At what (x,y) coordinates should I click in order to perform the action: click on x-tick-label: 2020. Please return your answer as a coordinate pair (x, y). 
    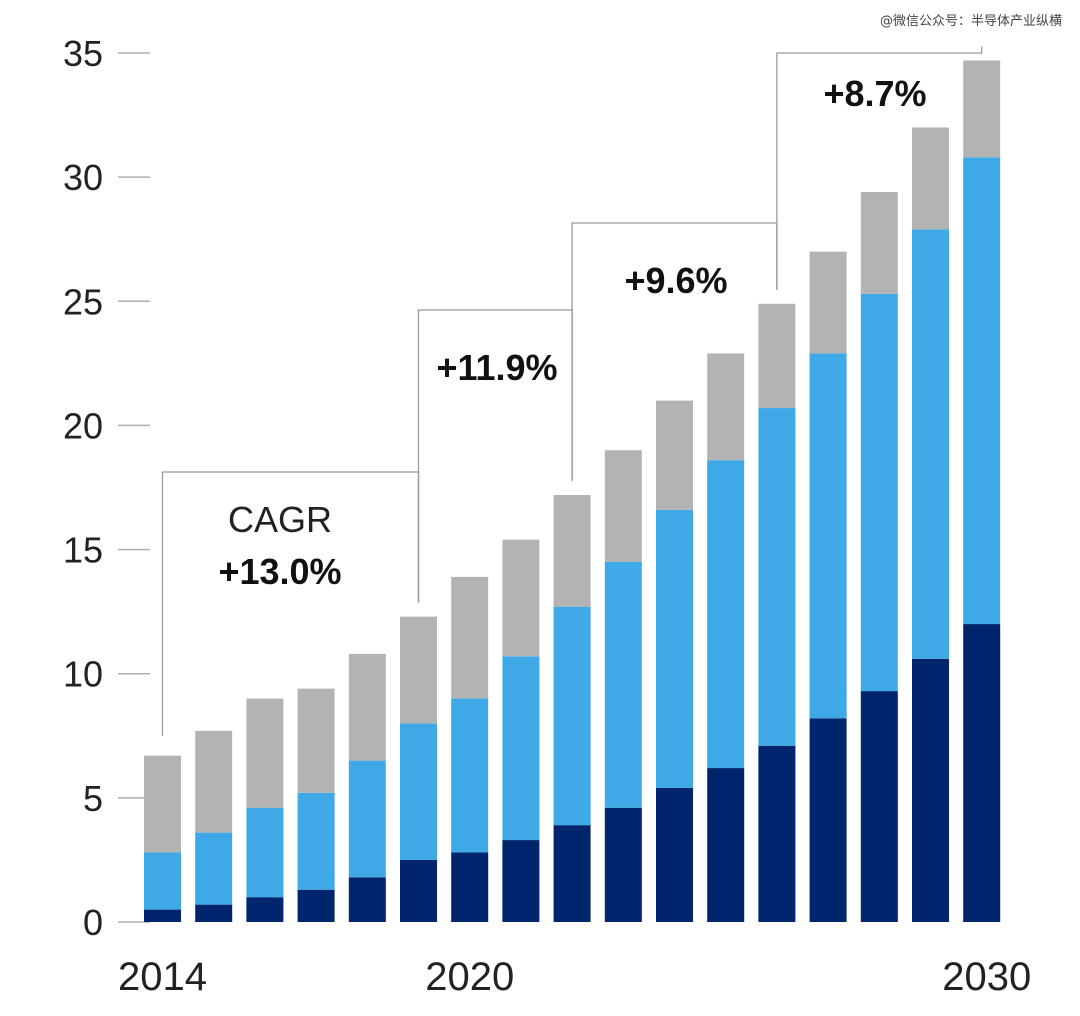
    Looking at the image, I should click on (469, 977).